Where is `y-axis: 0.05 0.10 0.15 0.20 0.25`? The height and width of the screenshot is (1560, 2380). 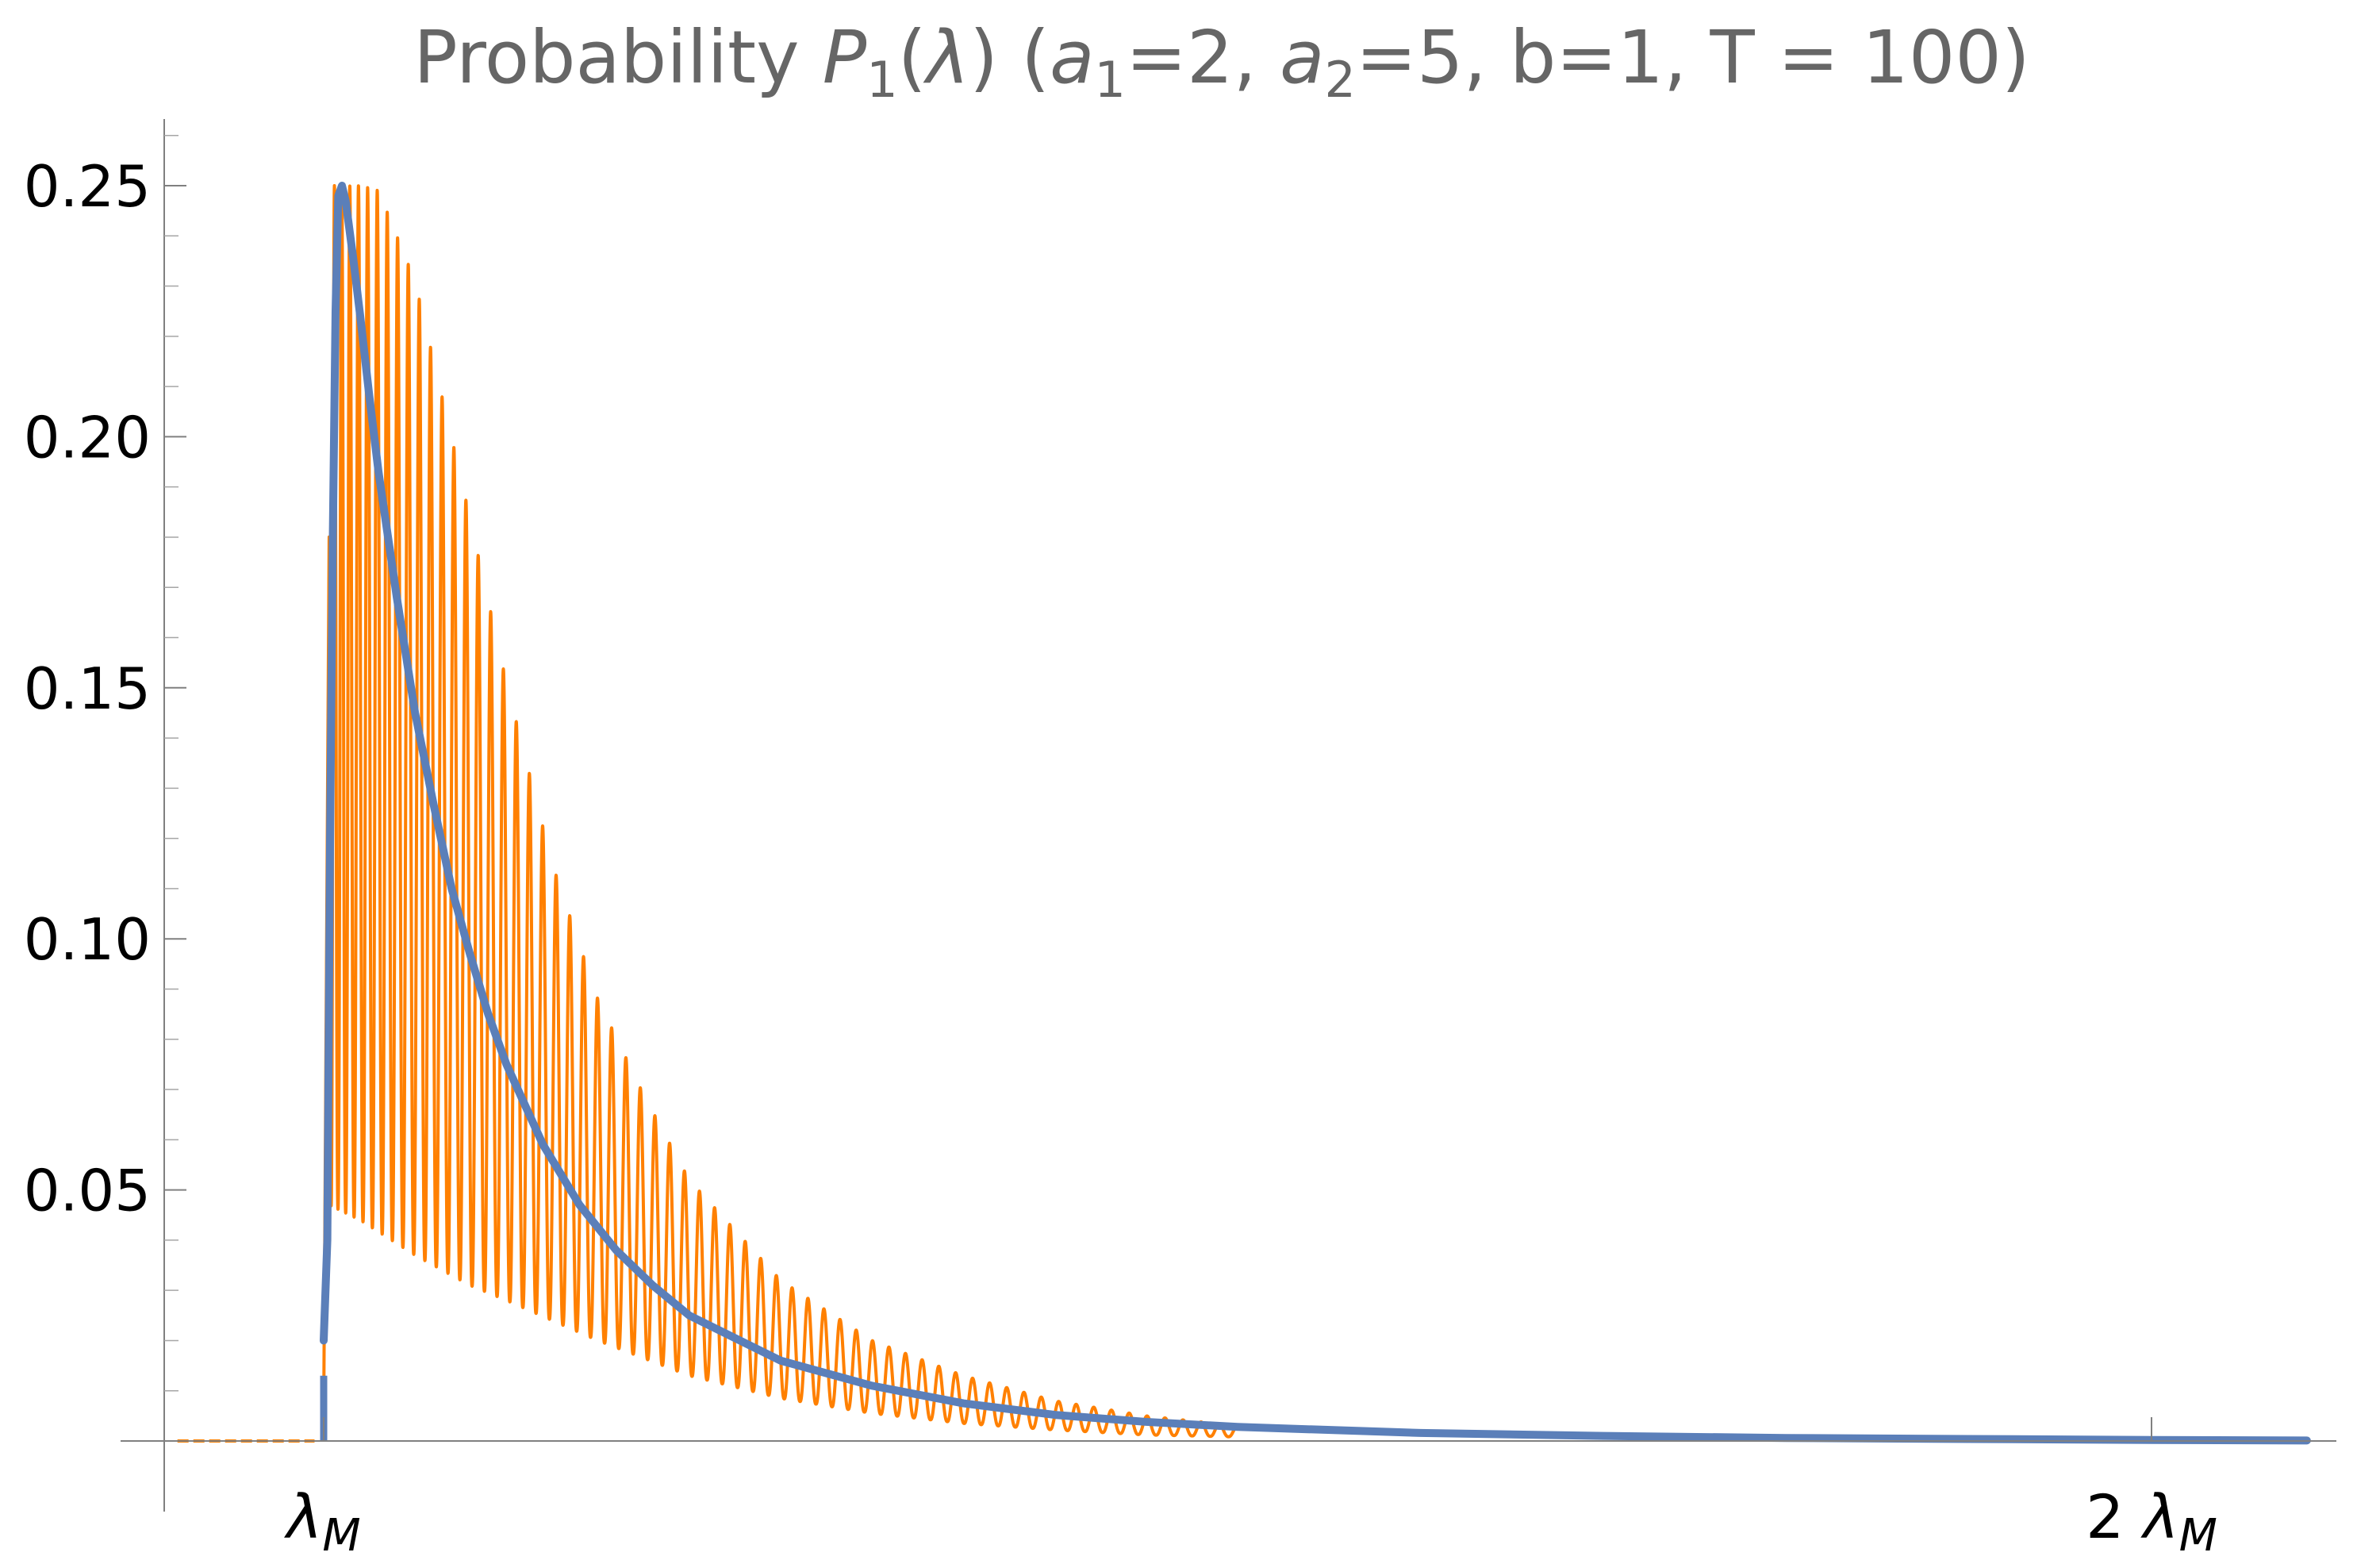 y-axis: 0.05 0.10 0.15 0.20 0.25 is located at coordinates (105, 815).